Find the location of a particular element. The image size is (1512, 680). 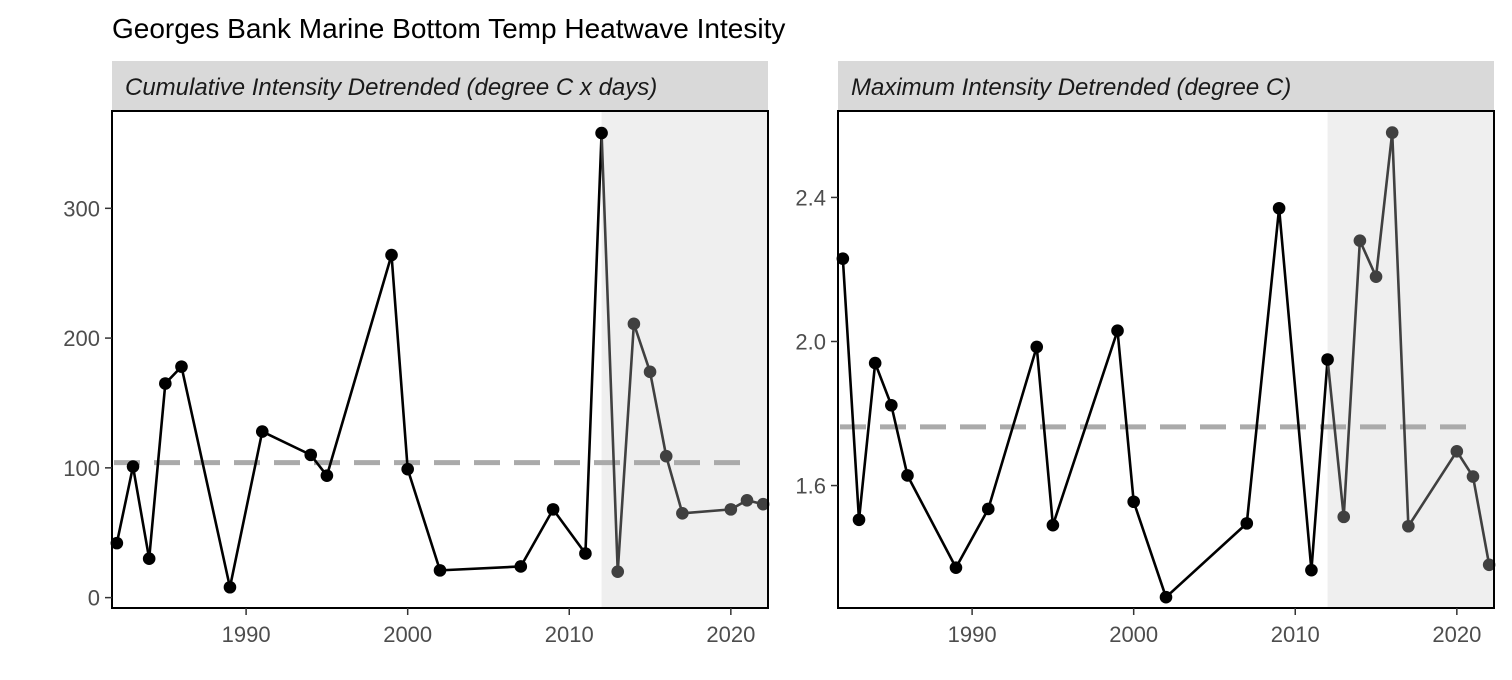

y-tick-label: 1.6 is located at coordinates (810, 486).